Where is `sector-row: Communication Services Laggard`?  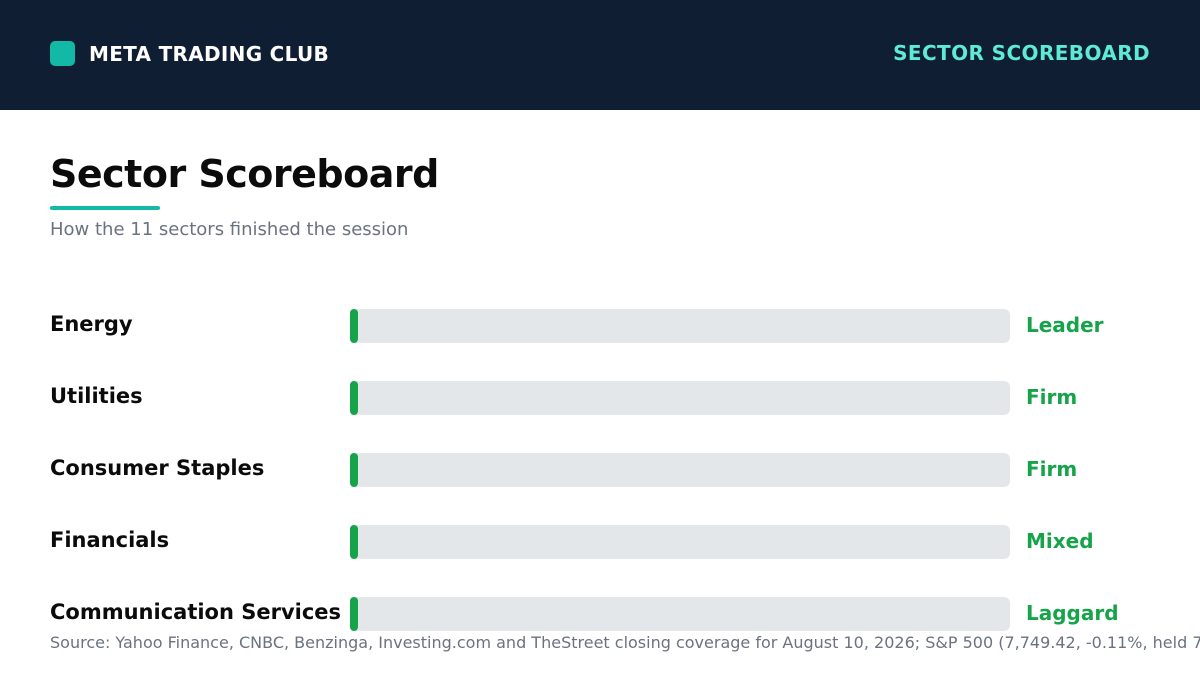
sector-row: Communication Services Laggard is located at coordinates (600, 614).